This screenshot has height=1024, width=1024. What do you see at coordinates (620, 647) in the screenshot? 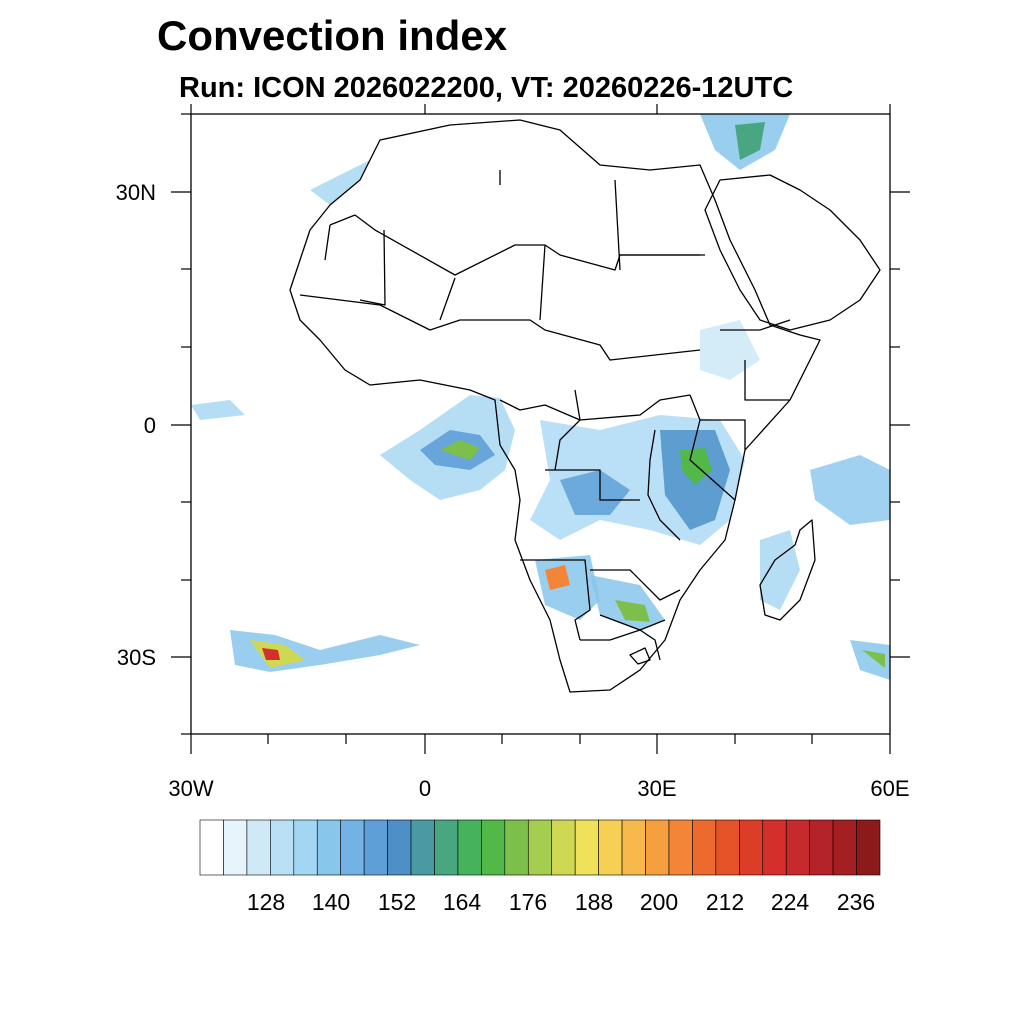
I see `border-south-africa` at bounding box center [620, 647].